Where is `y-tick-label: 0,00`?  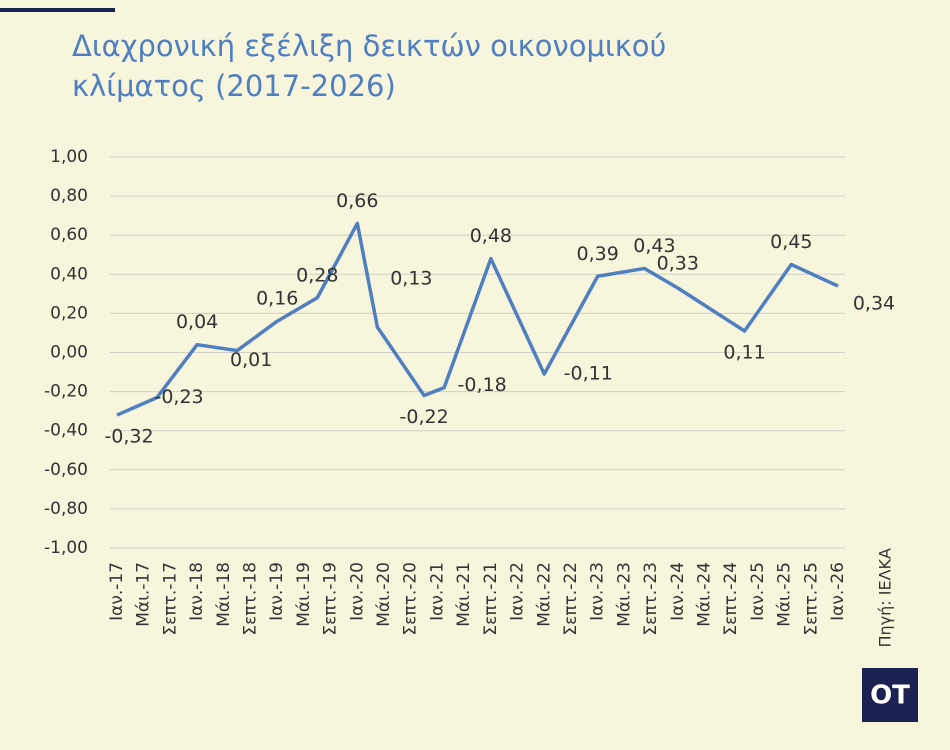 y-tick-label: 0,00 is located at coordinates (69, 353).